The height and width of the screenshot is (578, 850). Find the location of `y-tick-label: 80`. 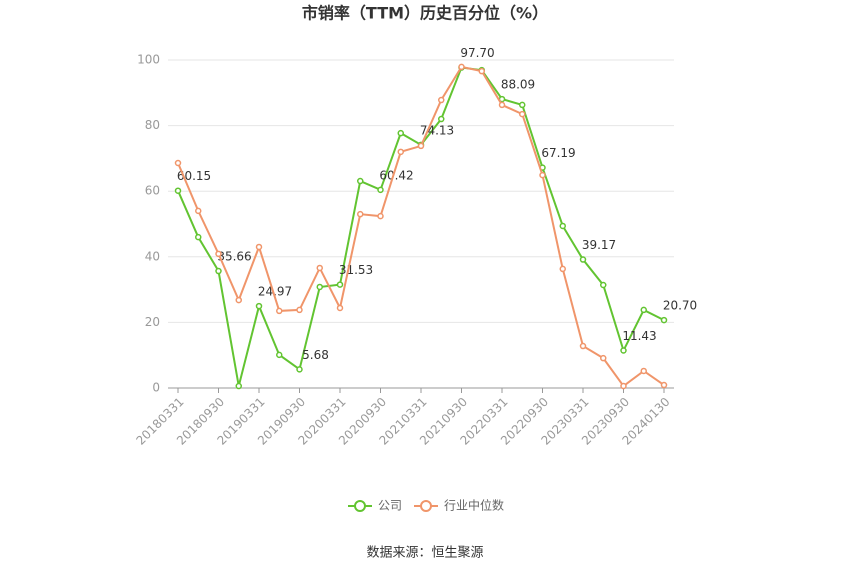

y-tick-label: 80 is located at coordinates (152, 125).